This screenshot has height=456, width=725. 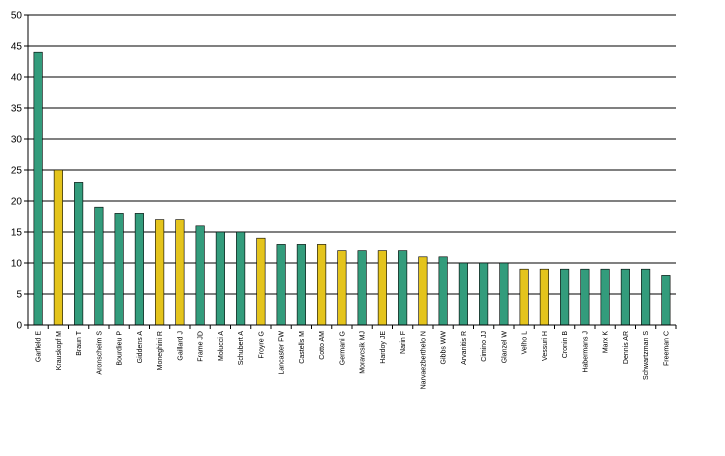 What do you see at coordinates (464, 348) in the screenshot?
I see `x-tick-label: Arvanitis R` at bounding box center [464, 348].